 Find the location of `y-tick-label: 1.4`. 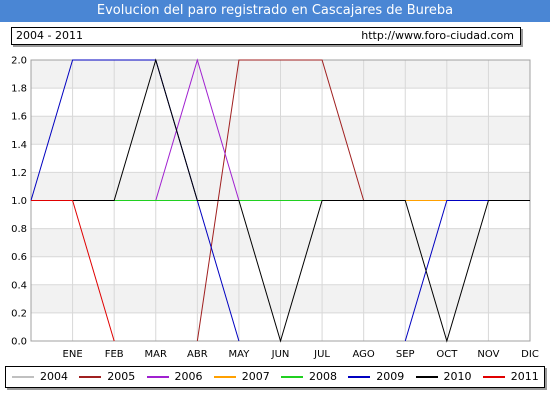

y-tick-label: 1.4 is located at coordinates (19, 145).